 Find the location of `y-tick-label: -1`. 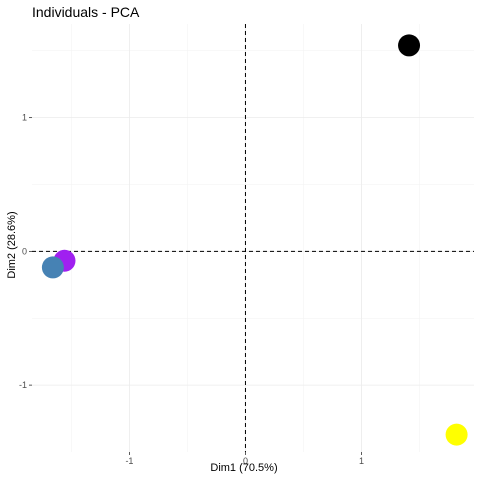

y-tick-label: -1 is located at coordinates (23, 385).